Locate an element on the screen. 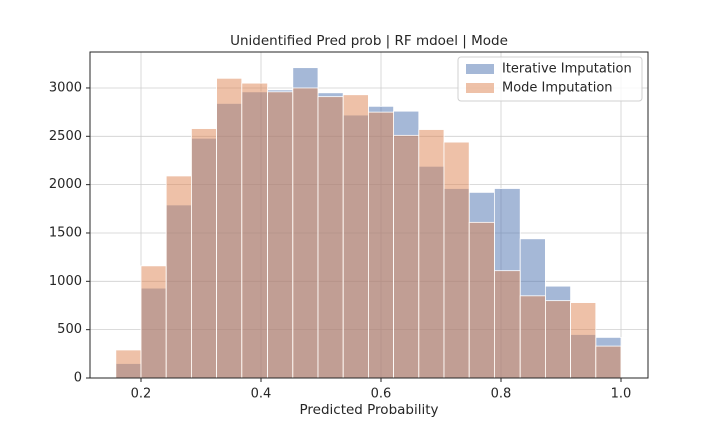  x-axis-label: Predicted Probability is located at coordinates (368, 410).